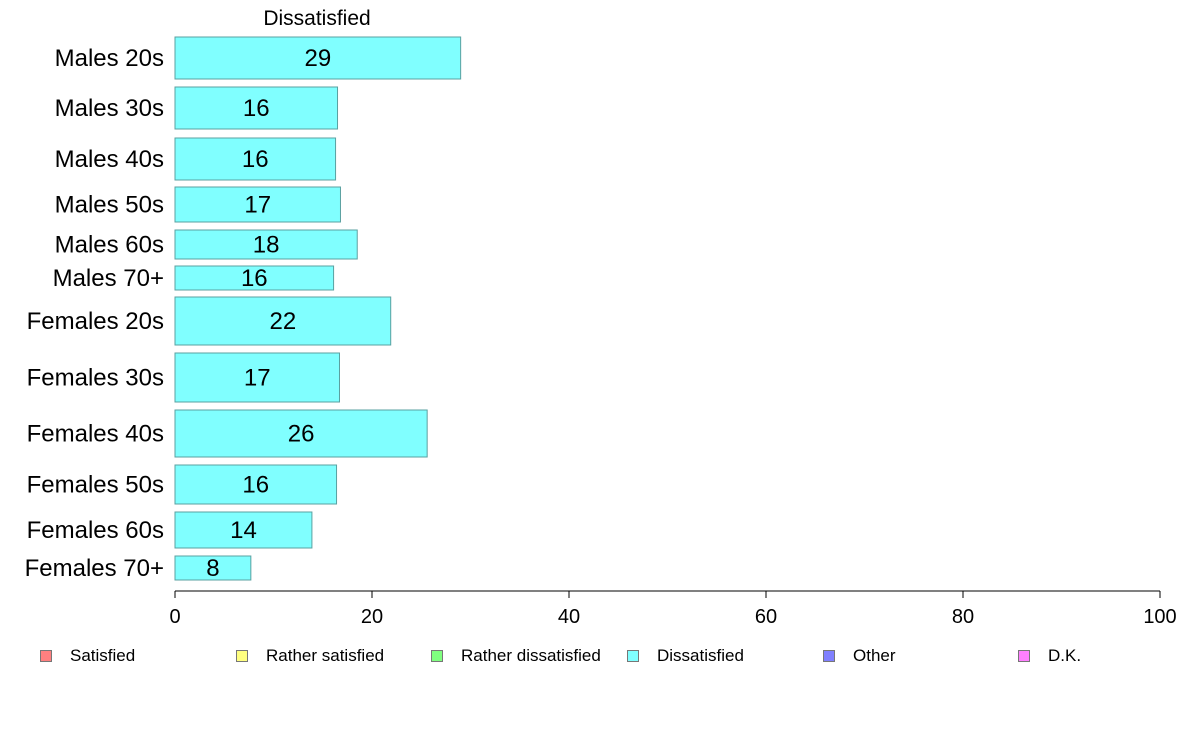 The width and height of the screenshot is (1188, 736). I want to click on legend-item: Rather dissatisfied, so click(516, 656).